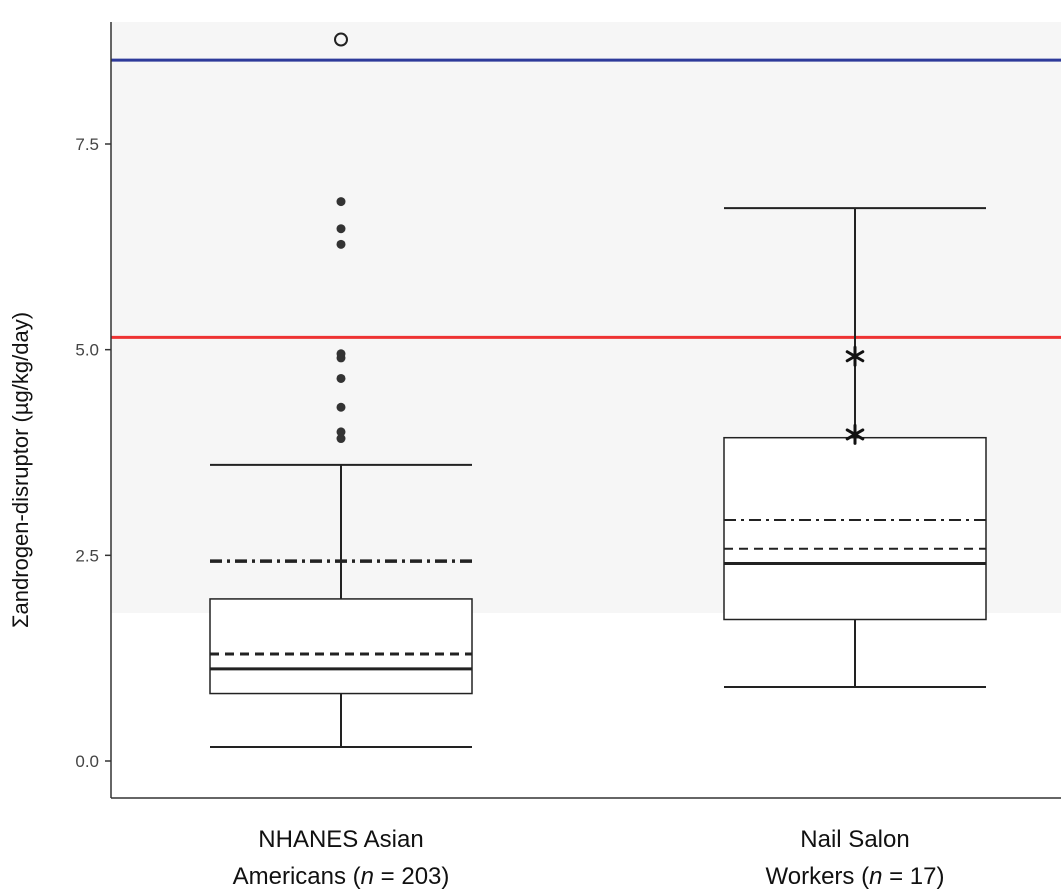  What do you see at coordinates (341, 876) in the screenshot?
I see `category-label-nhanes-line2: Americans (n = 203)` at bounding box center [341, 876].